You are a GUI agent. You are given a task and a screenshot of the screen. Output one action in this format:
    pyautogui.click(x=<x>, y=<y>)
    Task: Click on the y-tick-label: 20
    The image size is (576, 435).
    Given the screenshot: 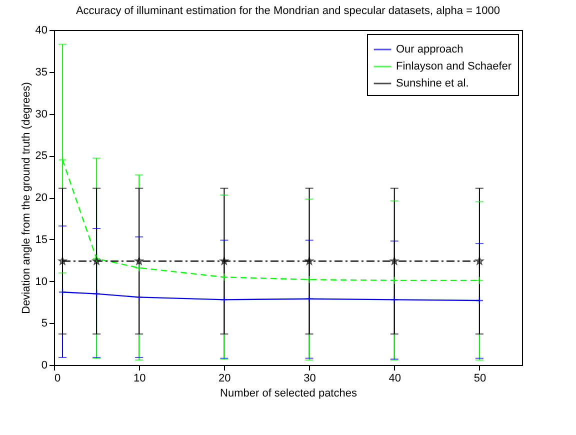 What is the action you would take?
    pyautogui.click(x=41, y=198)
    